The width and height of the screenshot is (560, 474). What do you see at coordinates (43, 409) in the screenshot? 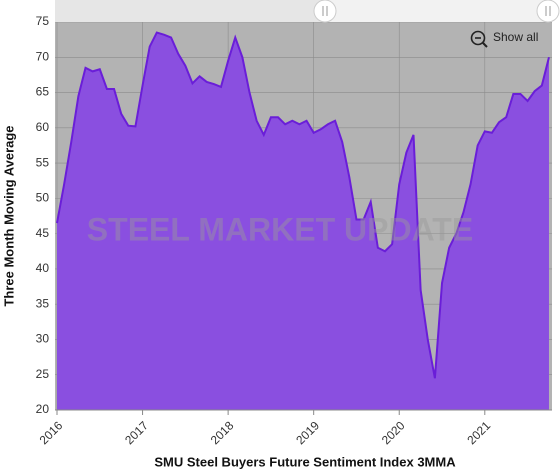
I see `y-tick-label: 20` at bounding box center [43, 409].